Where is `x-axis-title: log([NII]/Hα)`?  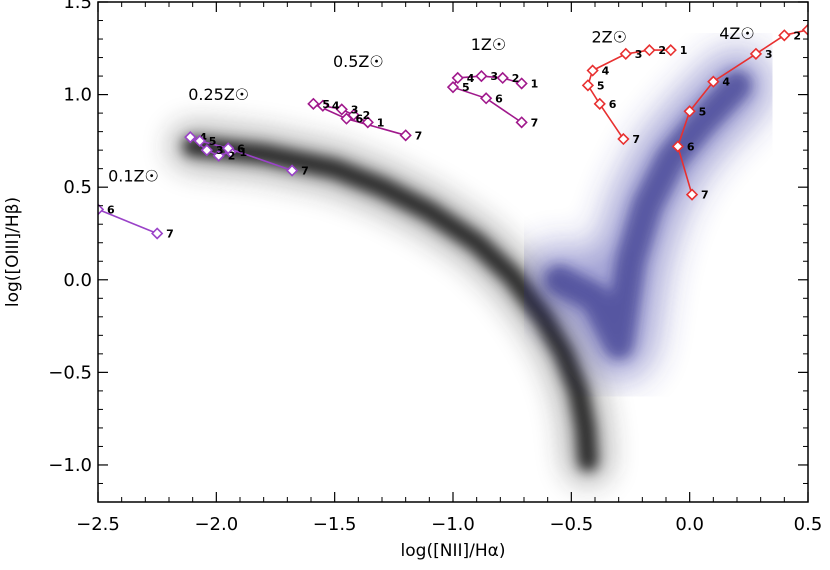
x-axis-title: log([NII]/Hα) is located at coordinates (453, 551).